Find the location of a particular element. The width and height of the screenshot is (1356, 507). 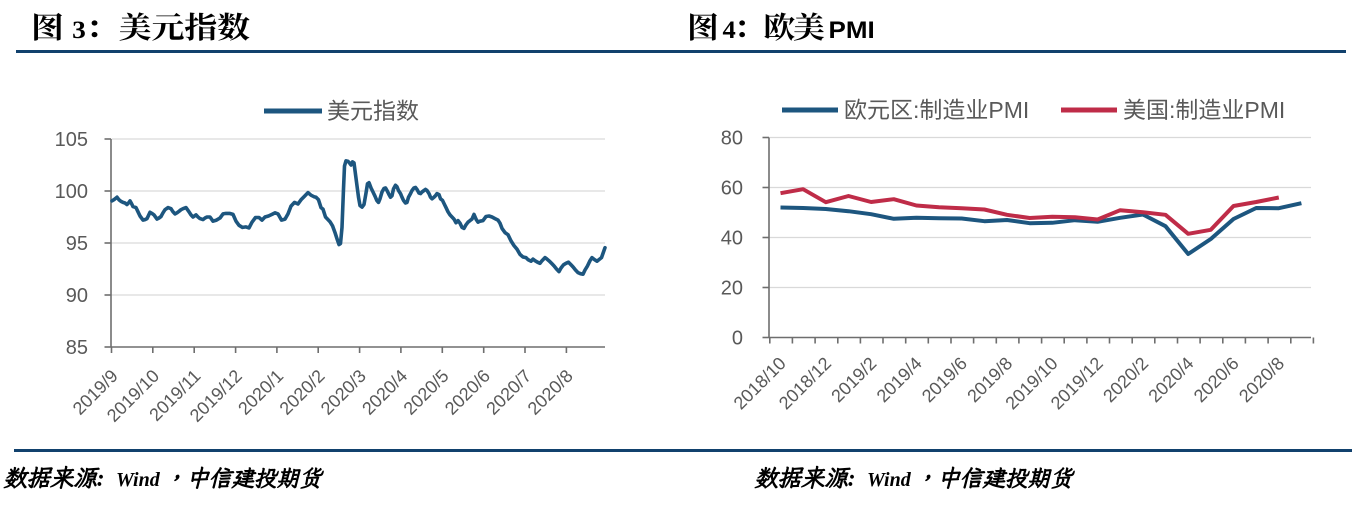

svg-text: 美国:制造业PMI is located at coordinates (1204, 108).